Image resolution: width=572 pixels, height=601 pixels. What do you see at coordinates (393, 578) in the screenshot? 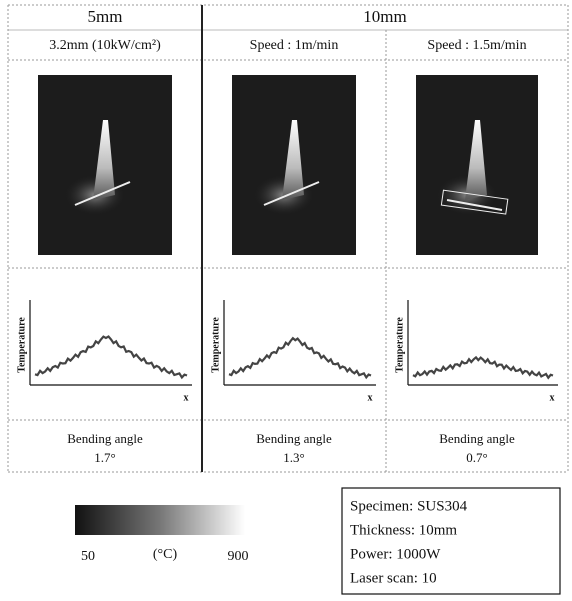
I see `specimen-line: Laser scan: 10` at bounding box center [393, 578].